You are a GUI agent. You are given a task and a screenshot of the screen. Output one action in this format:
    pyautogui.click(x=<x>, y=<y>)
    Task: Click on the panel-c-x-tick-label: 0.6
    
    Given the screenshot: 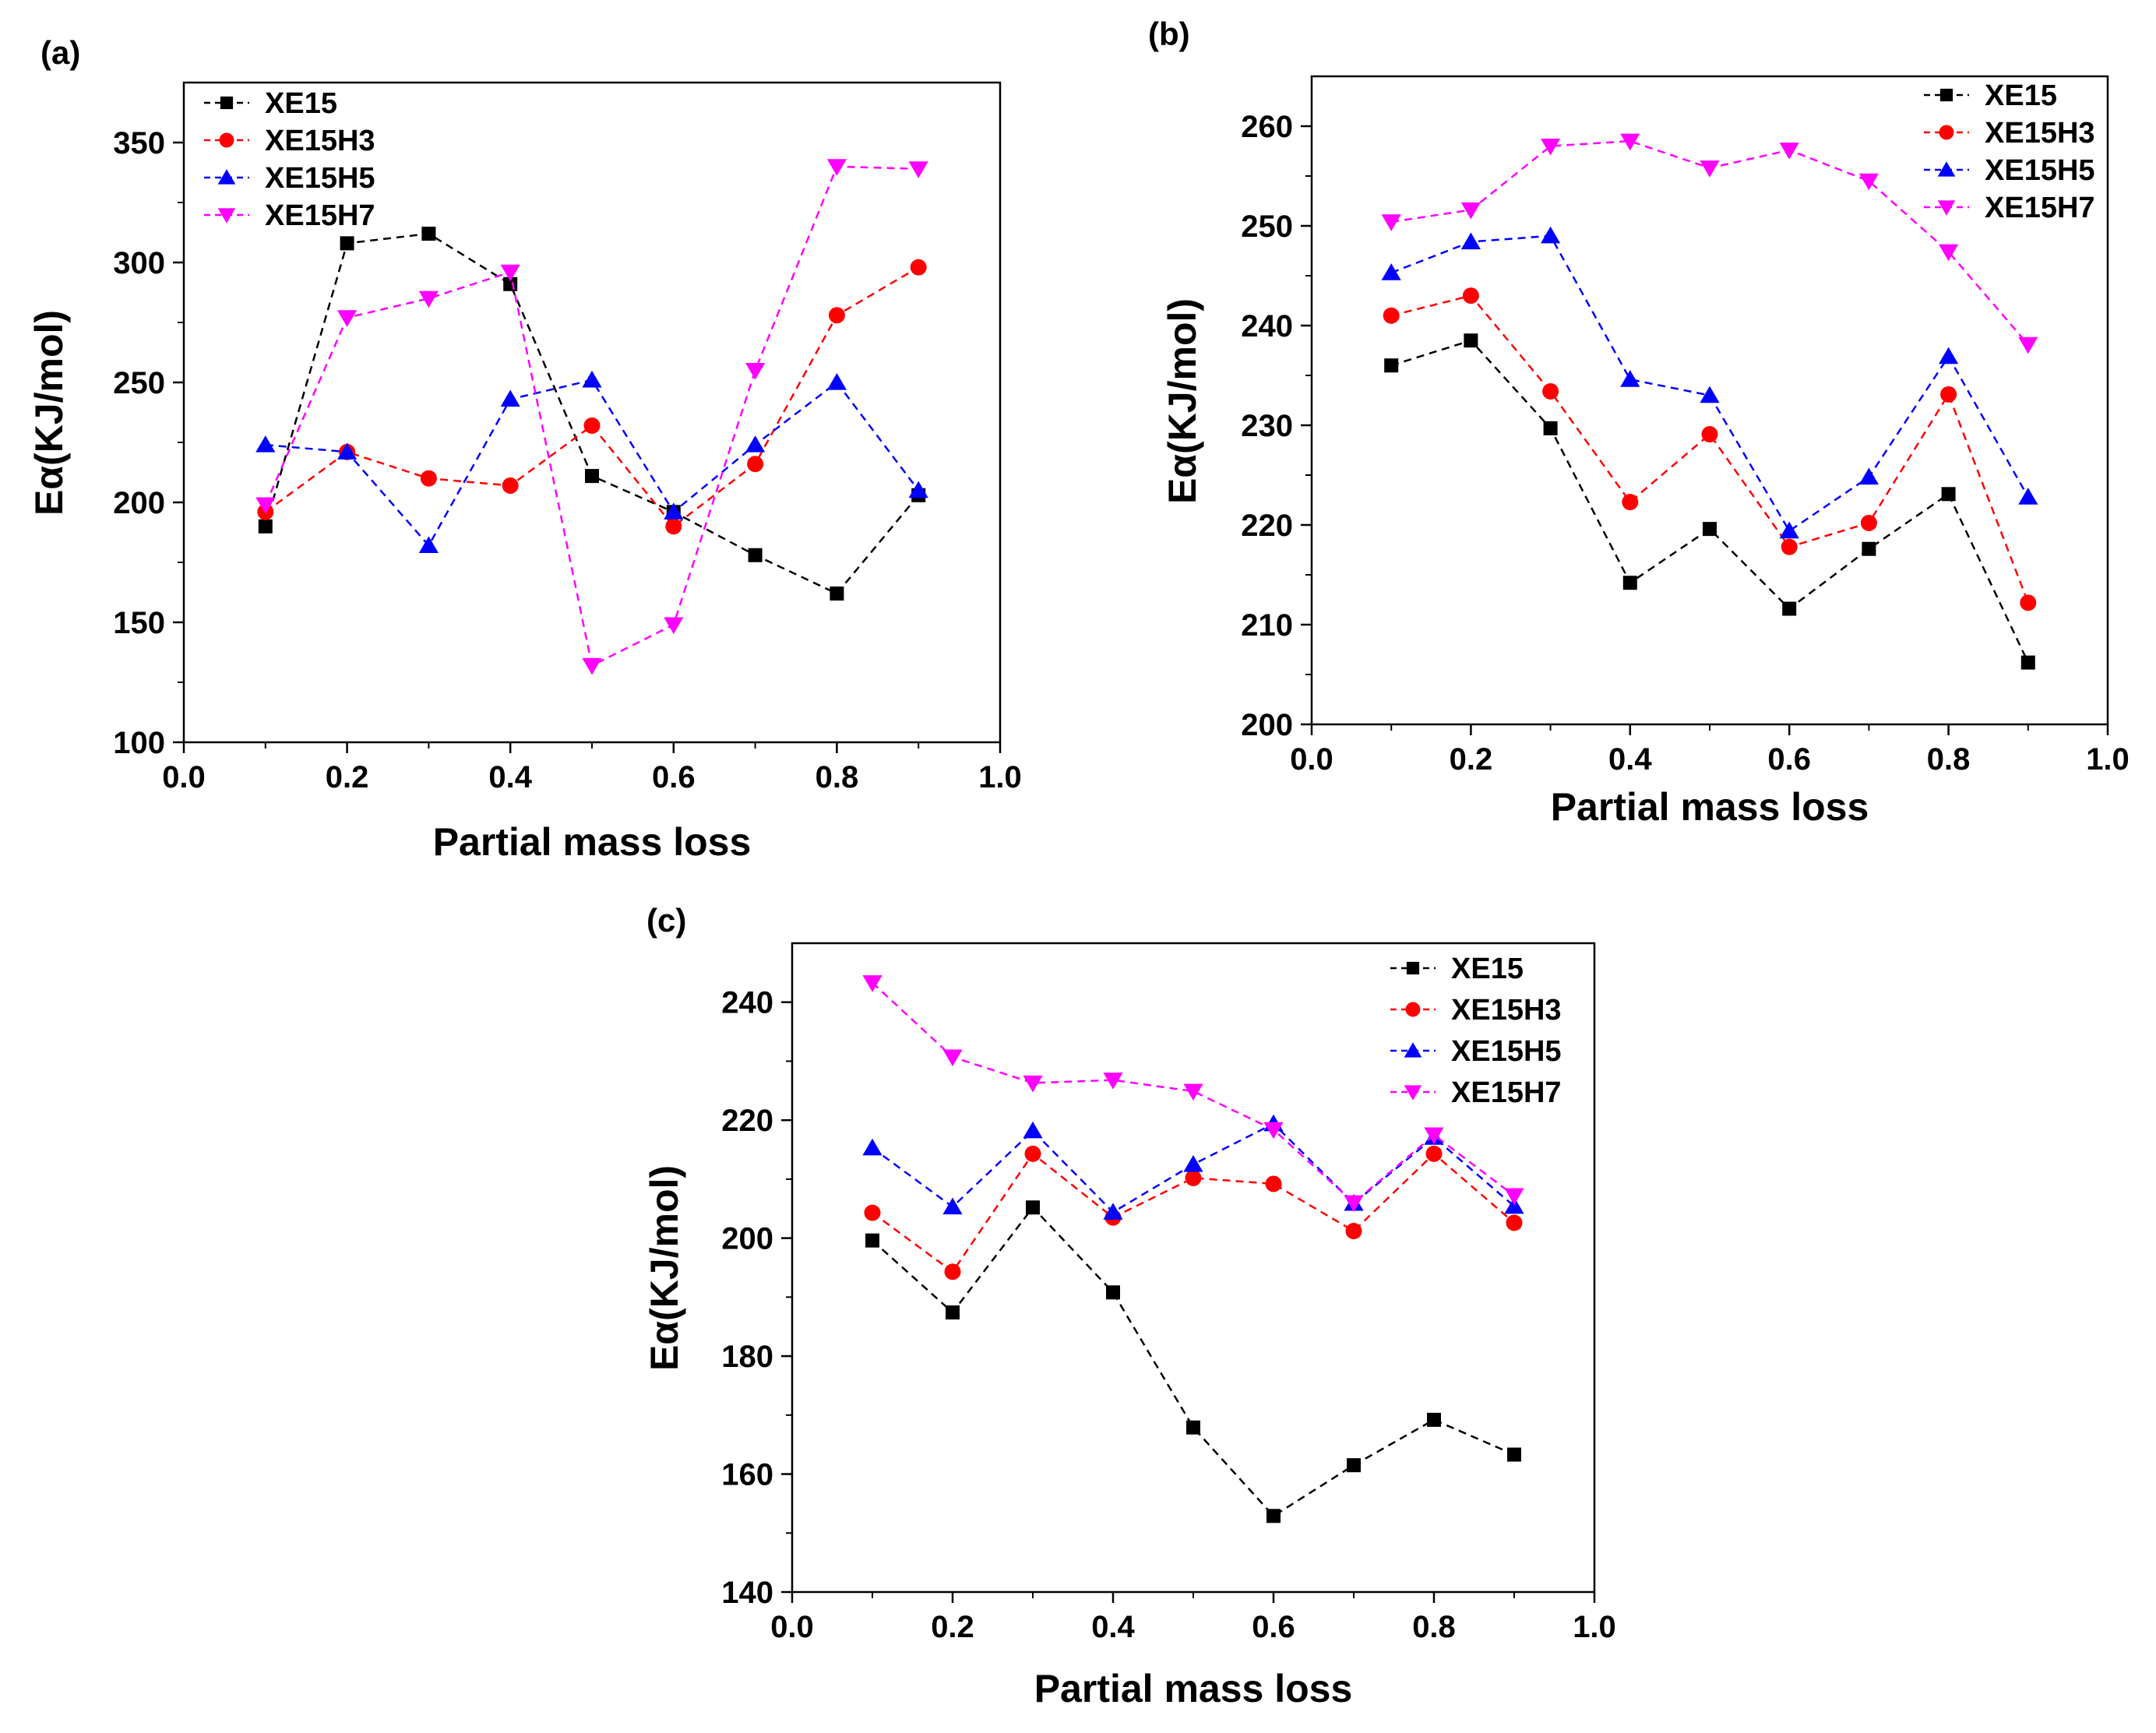 What is the action you would take?
    pyautogui.click(x=1273, y=1627)
    